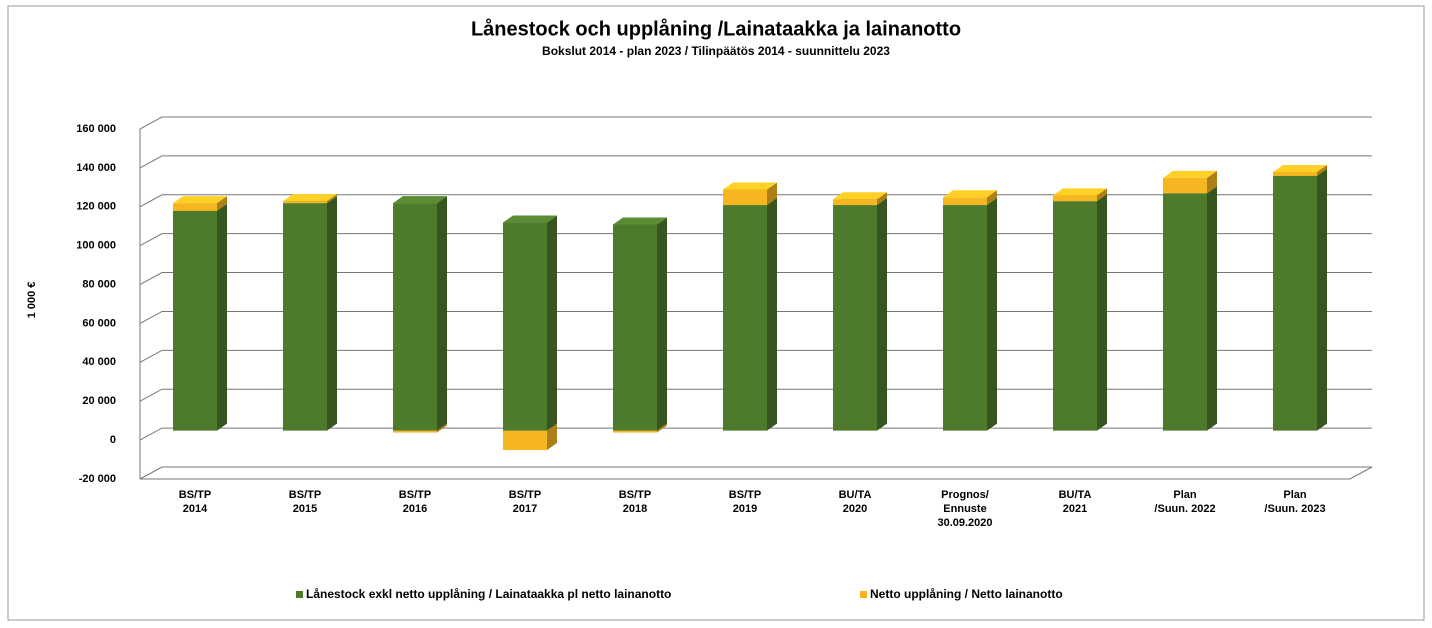 The width and height of the screenshot is (1432, 628). Describe the element at coordinates (525, 509) in the screenshot. I see `x-tick-label: 2017` at that location.